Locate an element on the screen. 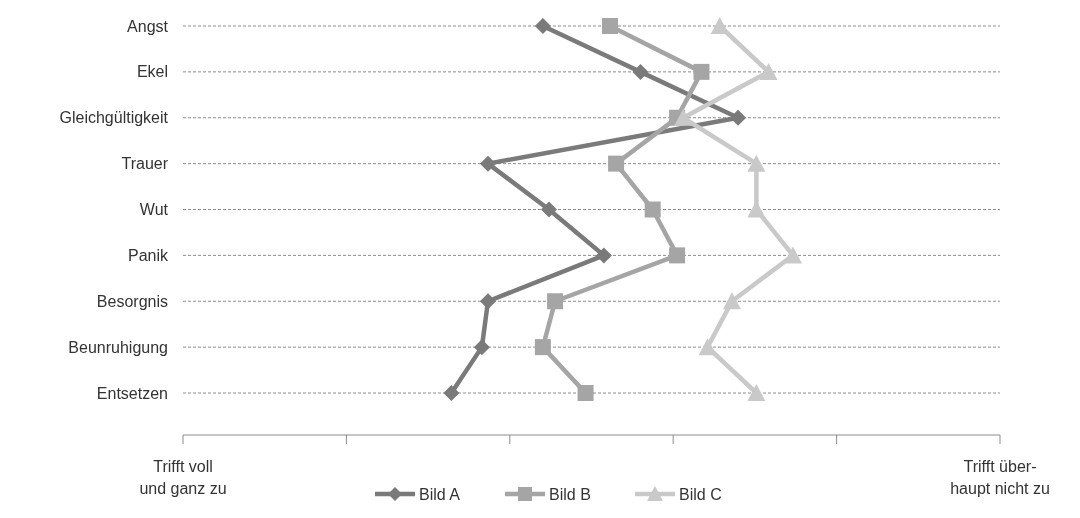  text: Trifft über- haupt nicht zu is located at coordinates (1000, 477).